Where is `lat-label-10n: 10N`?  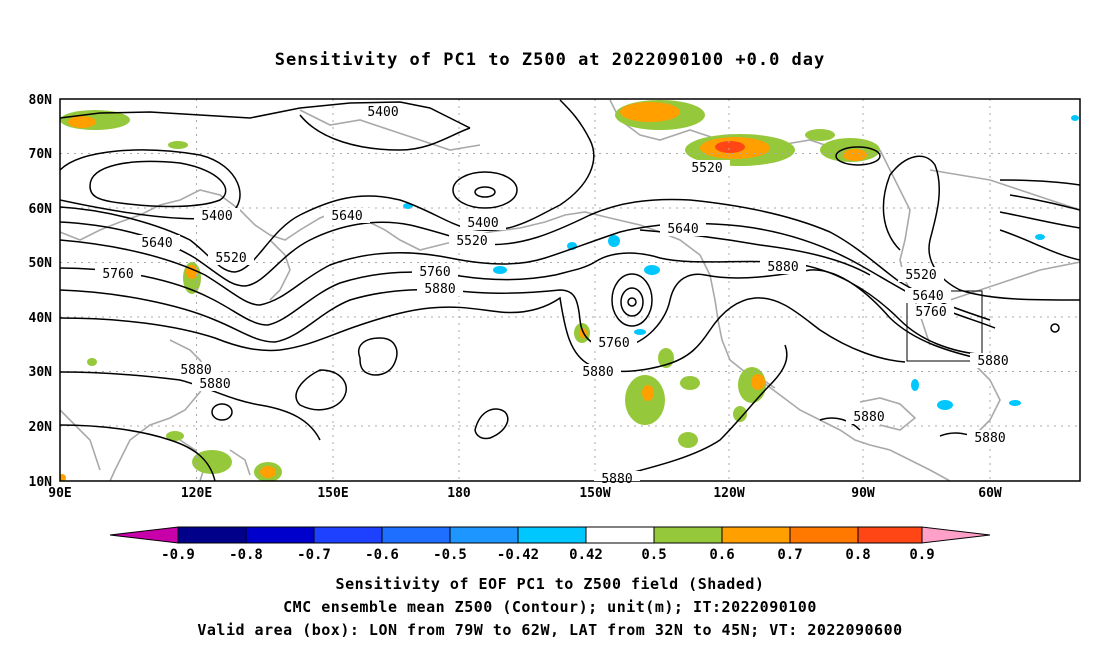
lat-label-10n: 10N is located at coordinates (41, 482).